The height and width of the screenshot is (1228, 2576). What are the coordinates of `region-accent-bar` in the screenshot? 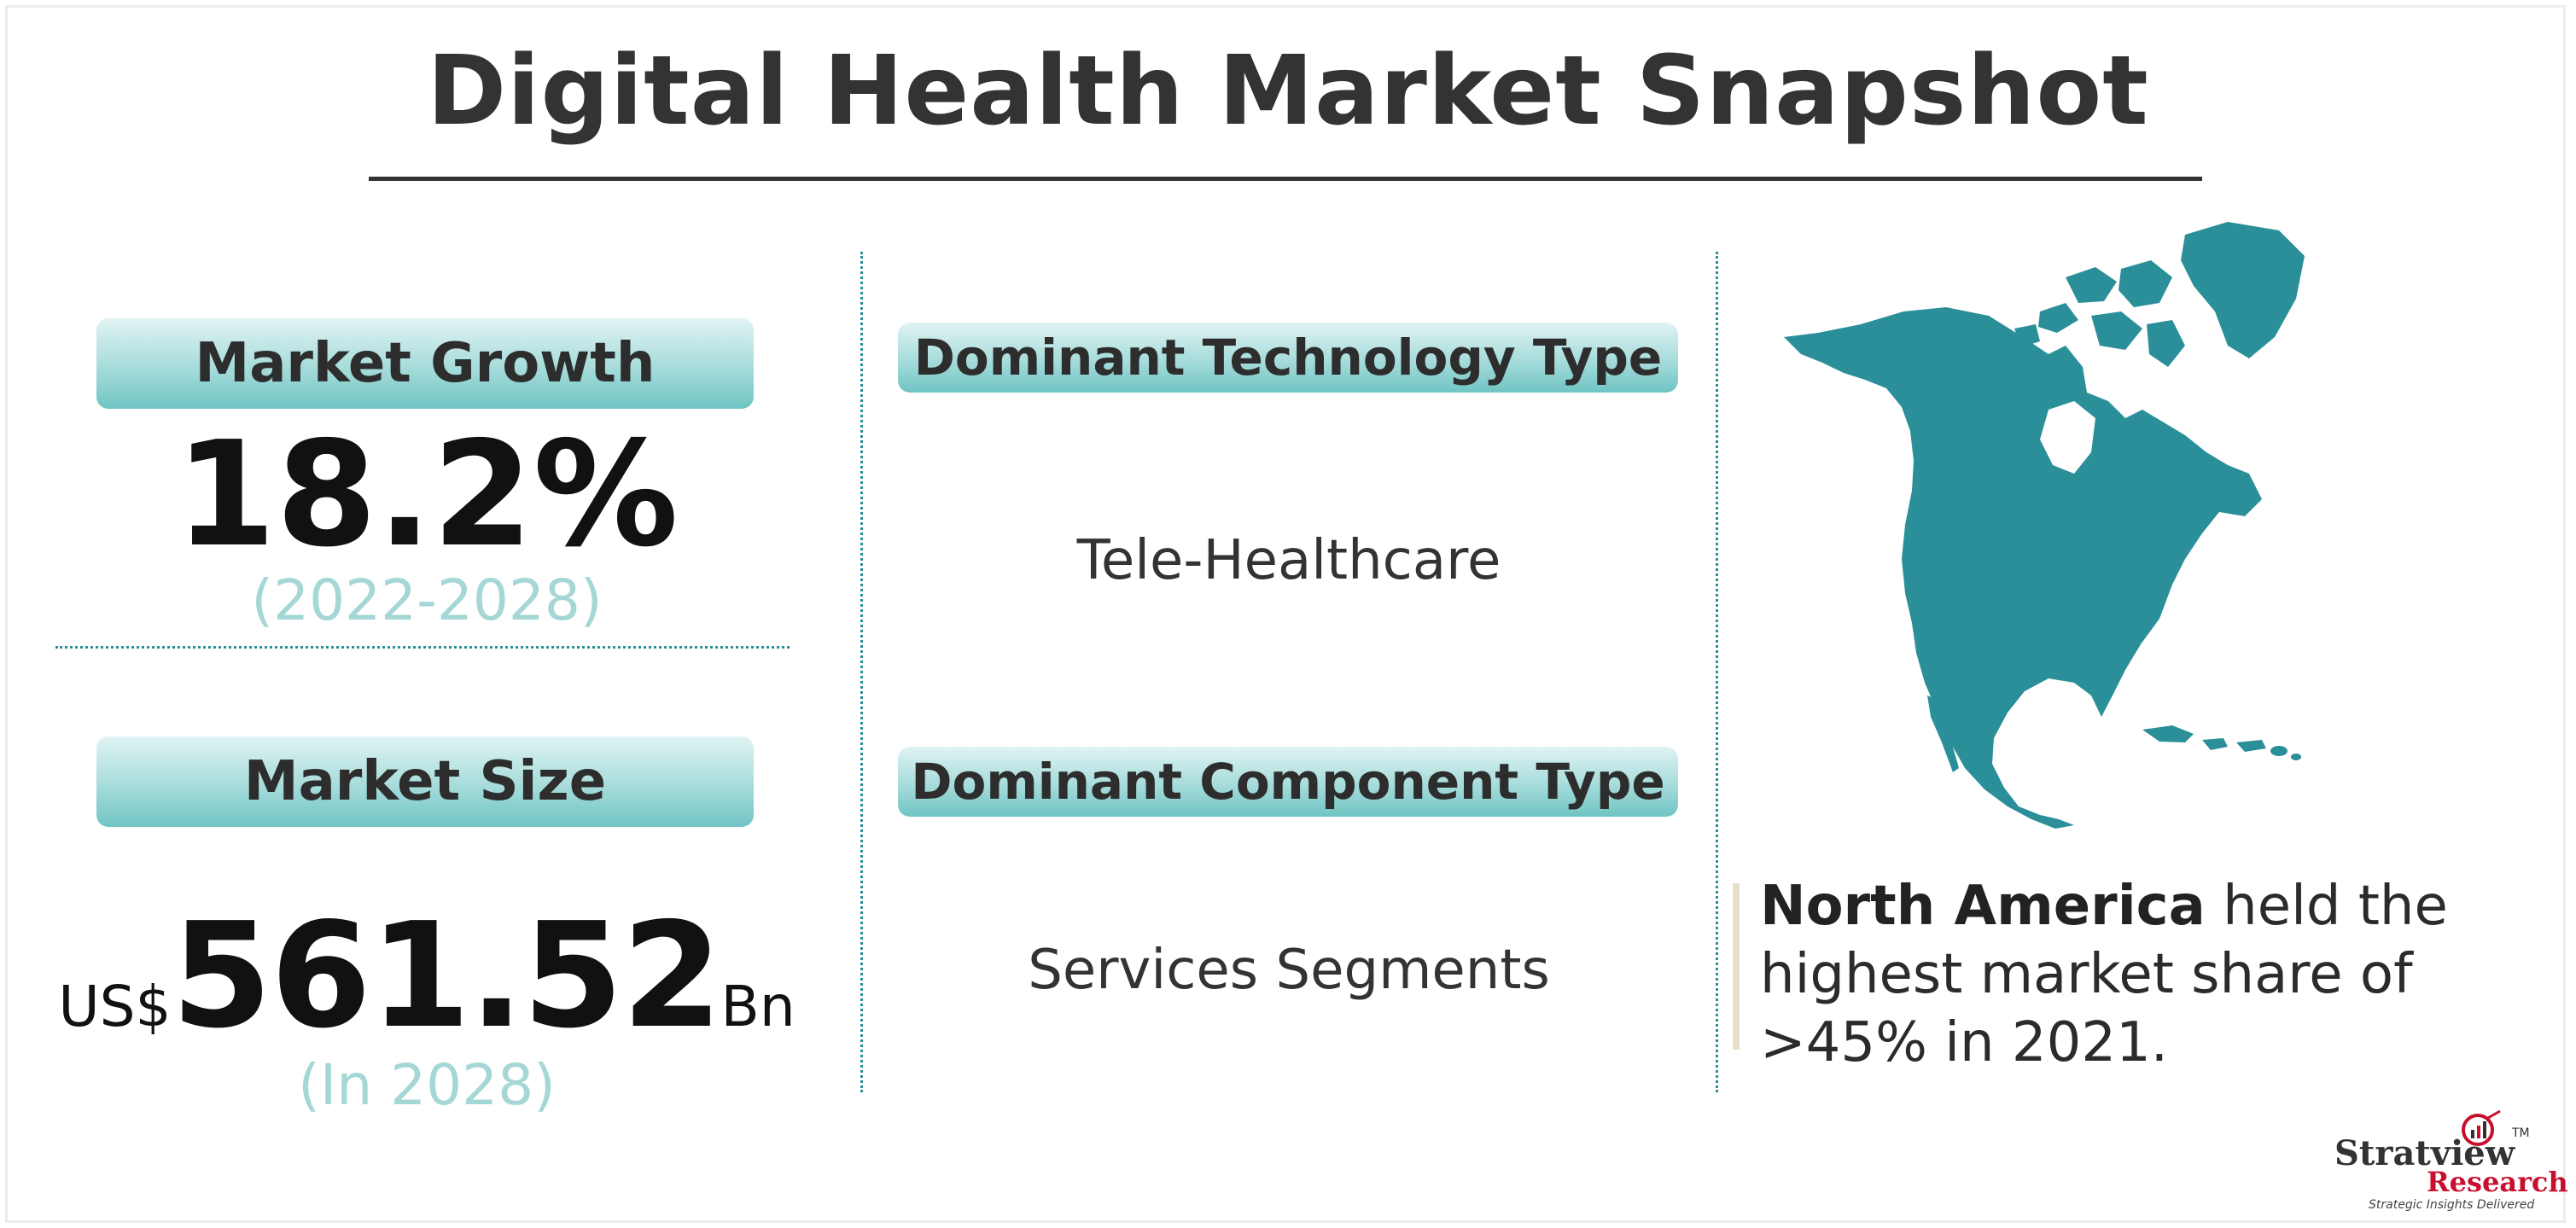 It's located at (1736, 966).